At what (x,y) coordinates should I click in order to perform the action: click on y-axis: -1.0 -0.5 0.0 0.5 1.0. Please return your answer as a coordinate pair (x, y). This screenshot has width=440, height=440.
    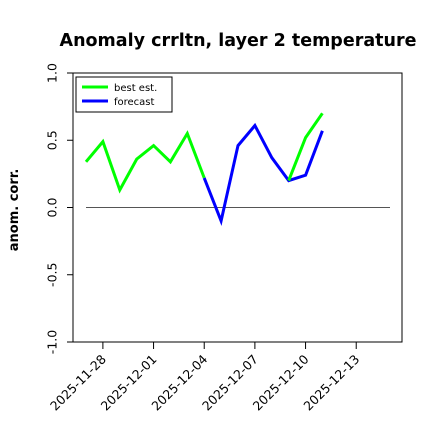
    Looking at the image, I should click on (58, 208).